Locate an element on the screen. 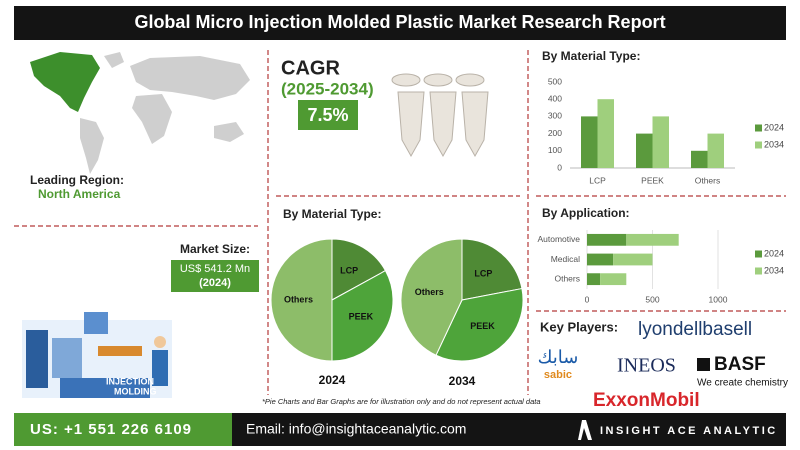 The width and height of the screenshot is (800, 450). illustration-text: INJECTION is located at coordinates (130, 381).